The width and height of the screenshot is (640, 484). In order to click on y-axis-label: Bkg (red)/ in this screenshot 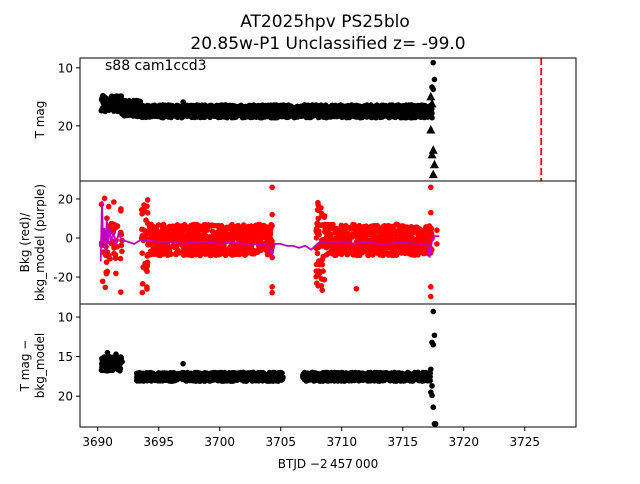, I will do `click(25, 242)`.